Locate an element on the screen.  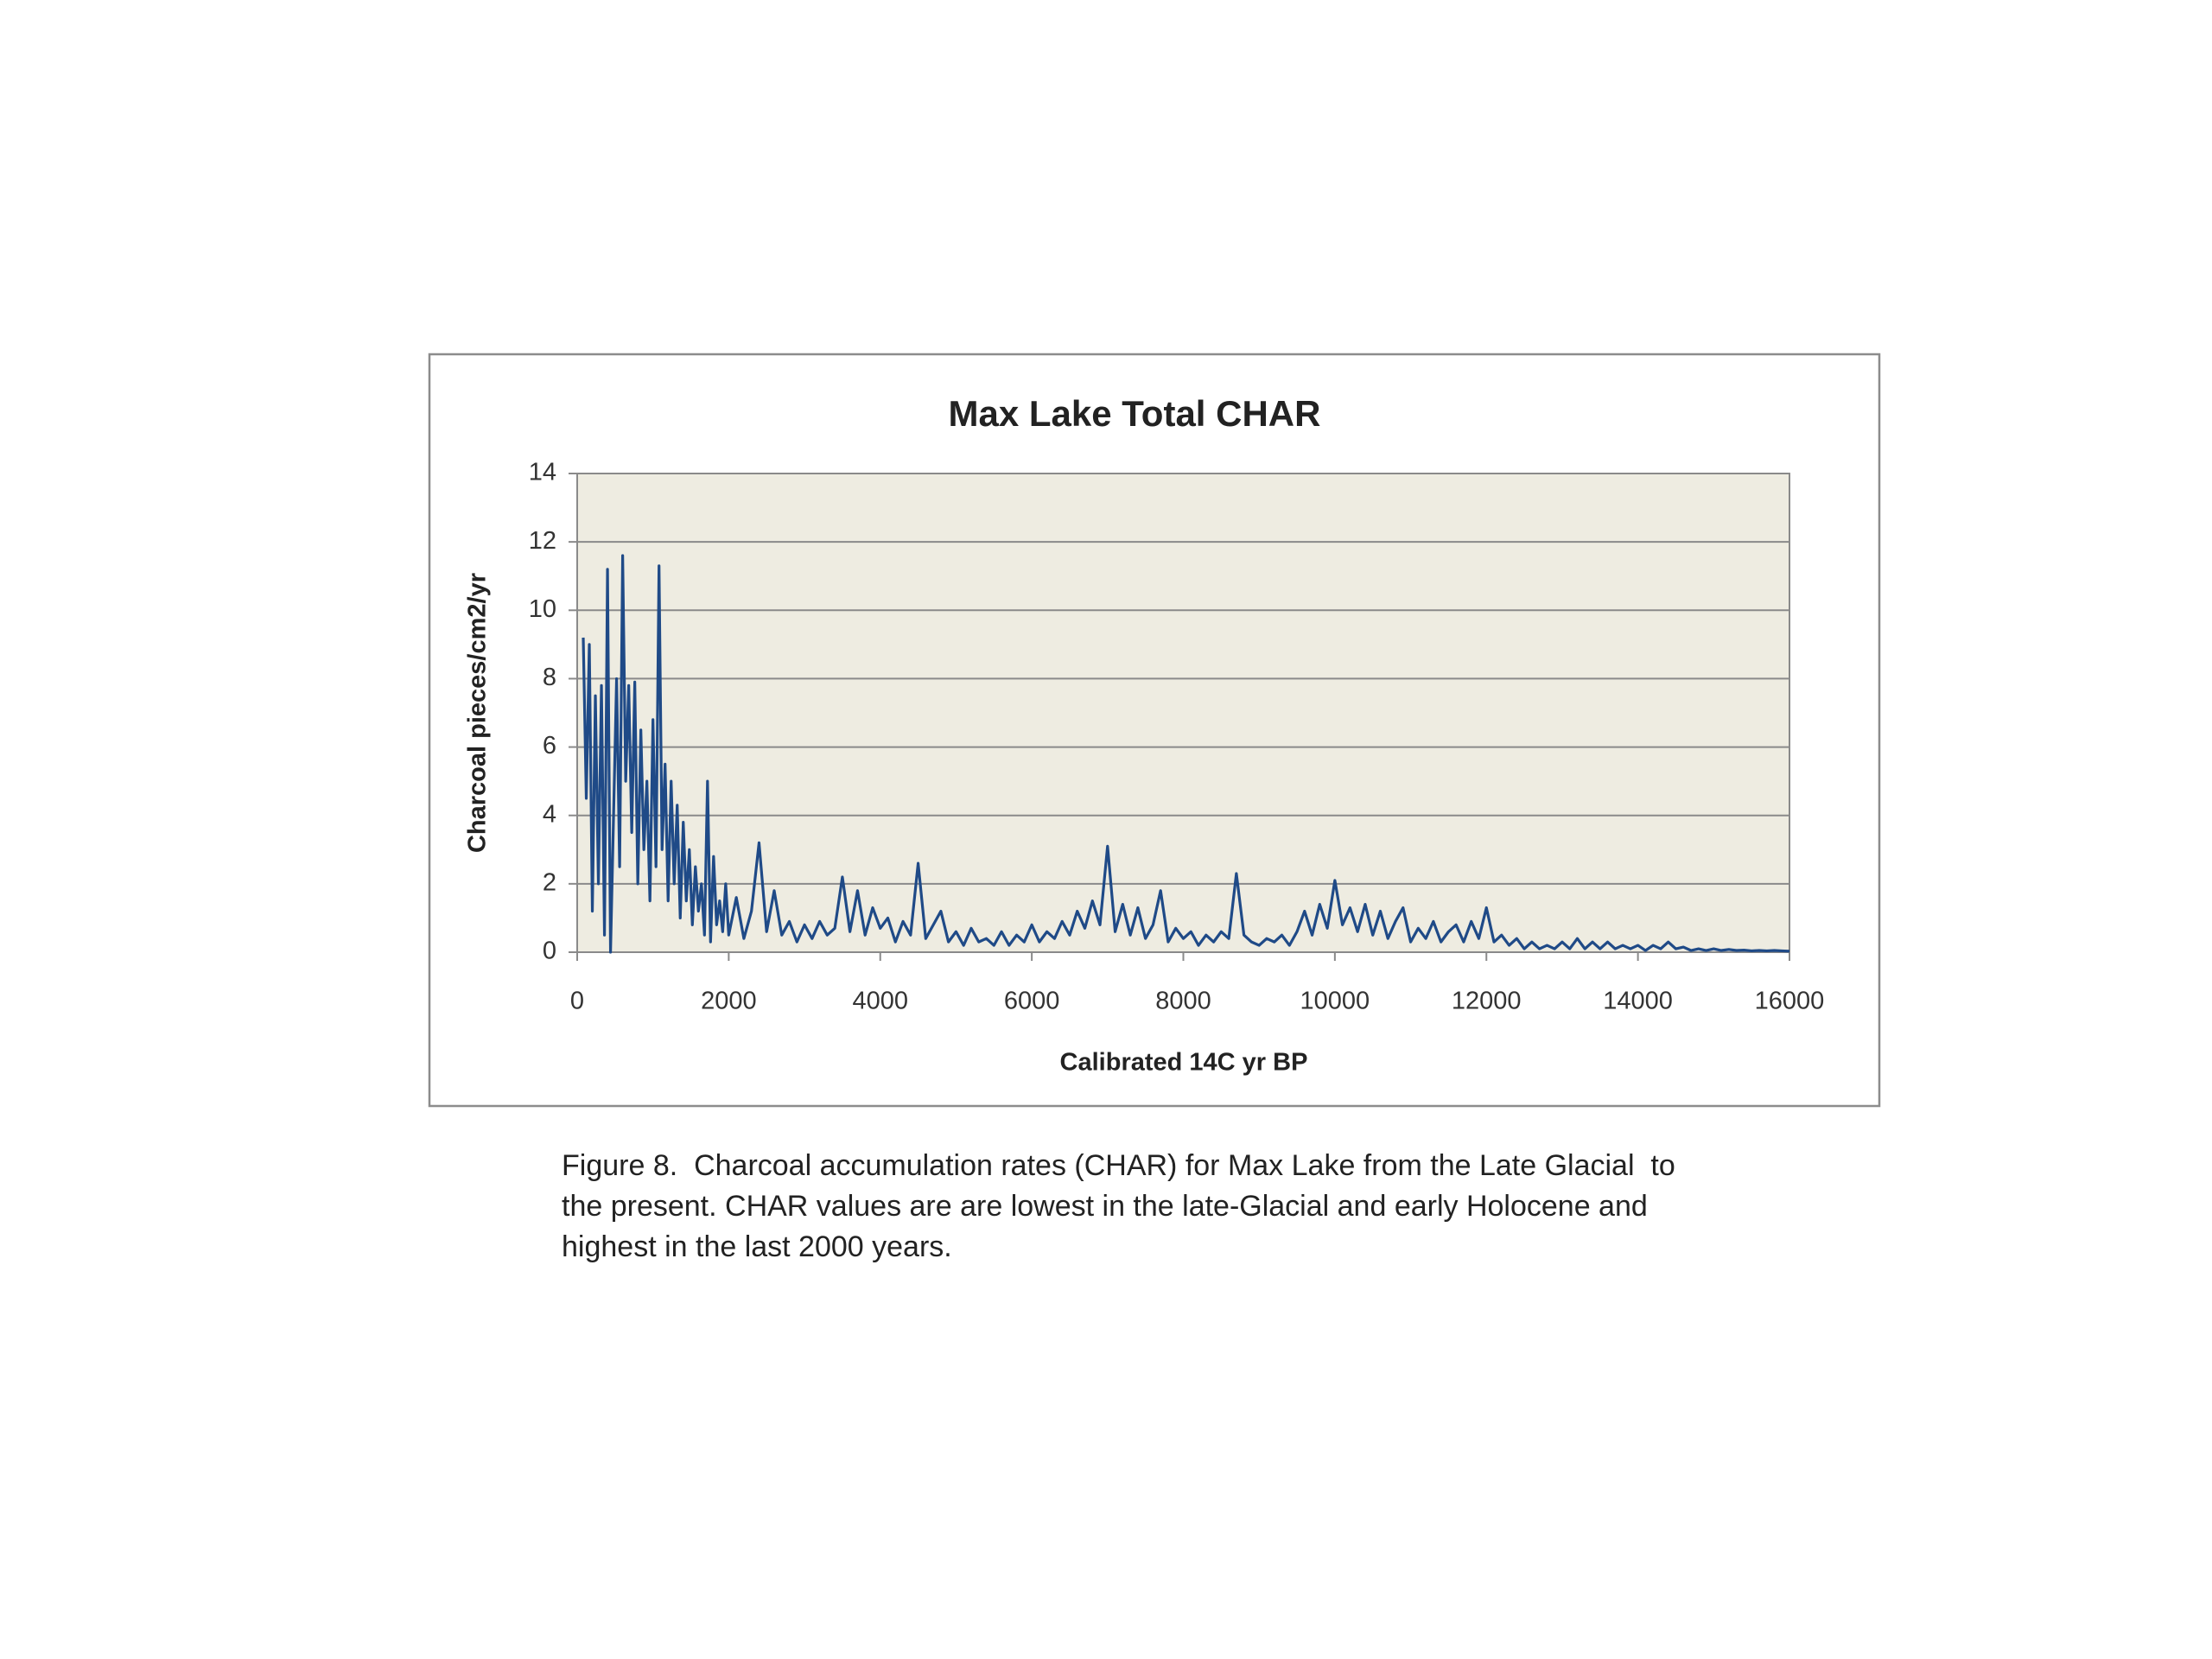
y-tick-label: 2 is located at coordinates (549, 883).